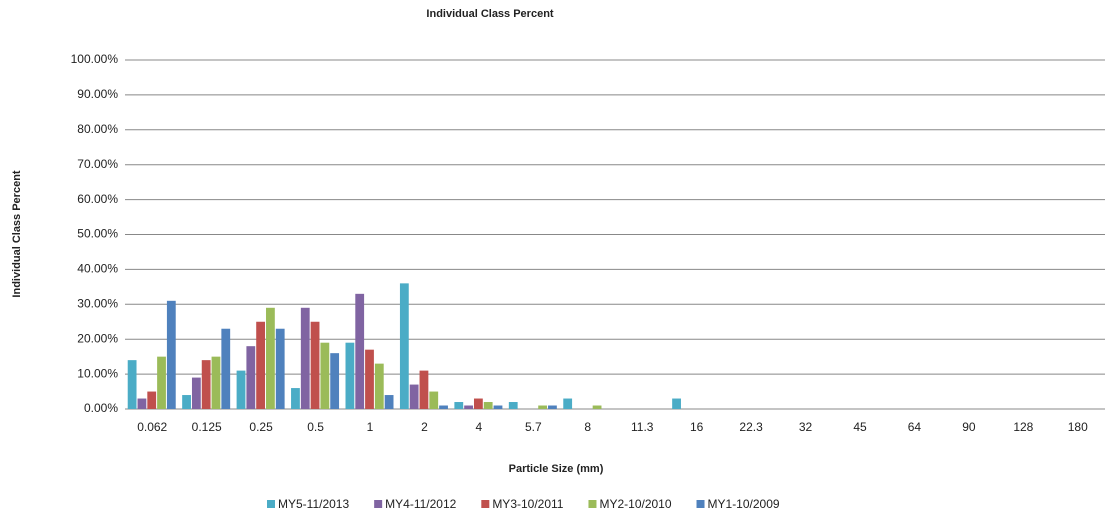  What do you see at coordinates (527, 504) in the screenshot?
I see `legend-label: MY3-10/2011` at bounding box center [527, 504].